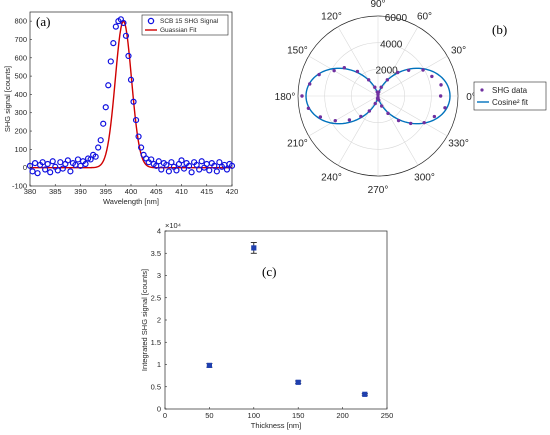 The height and width of the screenshot is (435, 550). Describe the element at coordinates (378, 190) in the screenshot. I see `theta-tick-label: 270°` at that location.